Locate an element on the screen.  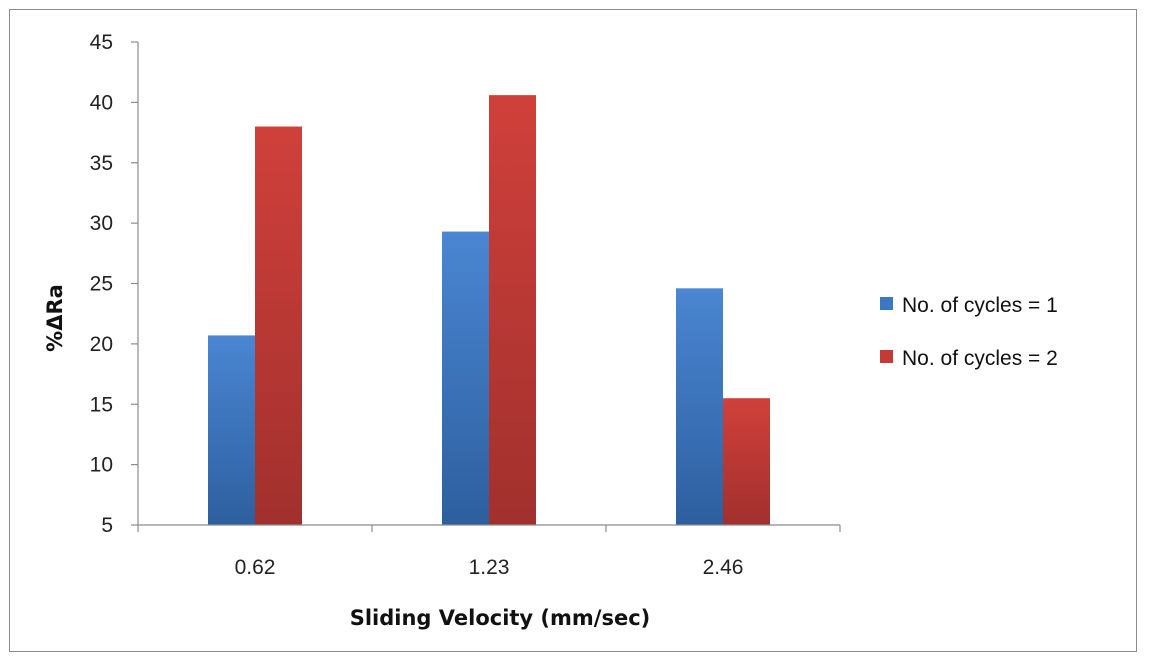
bar-2.46-series-2 is located at coordinates (746, 461).